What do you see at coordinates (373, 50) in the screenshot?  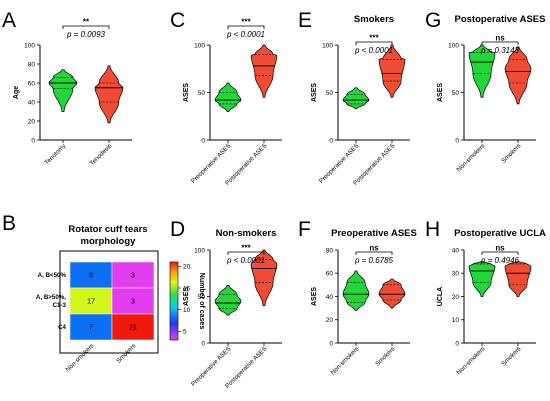 I see `p-value-e: p < 0.0001` at bounding box center [373, 50].